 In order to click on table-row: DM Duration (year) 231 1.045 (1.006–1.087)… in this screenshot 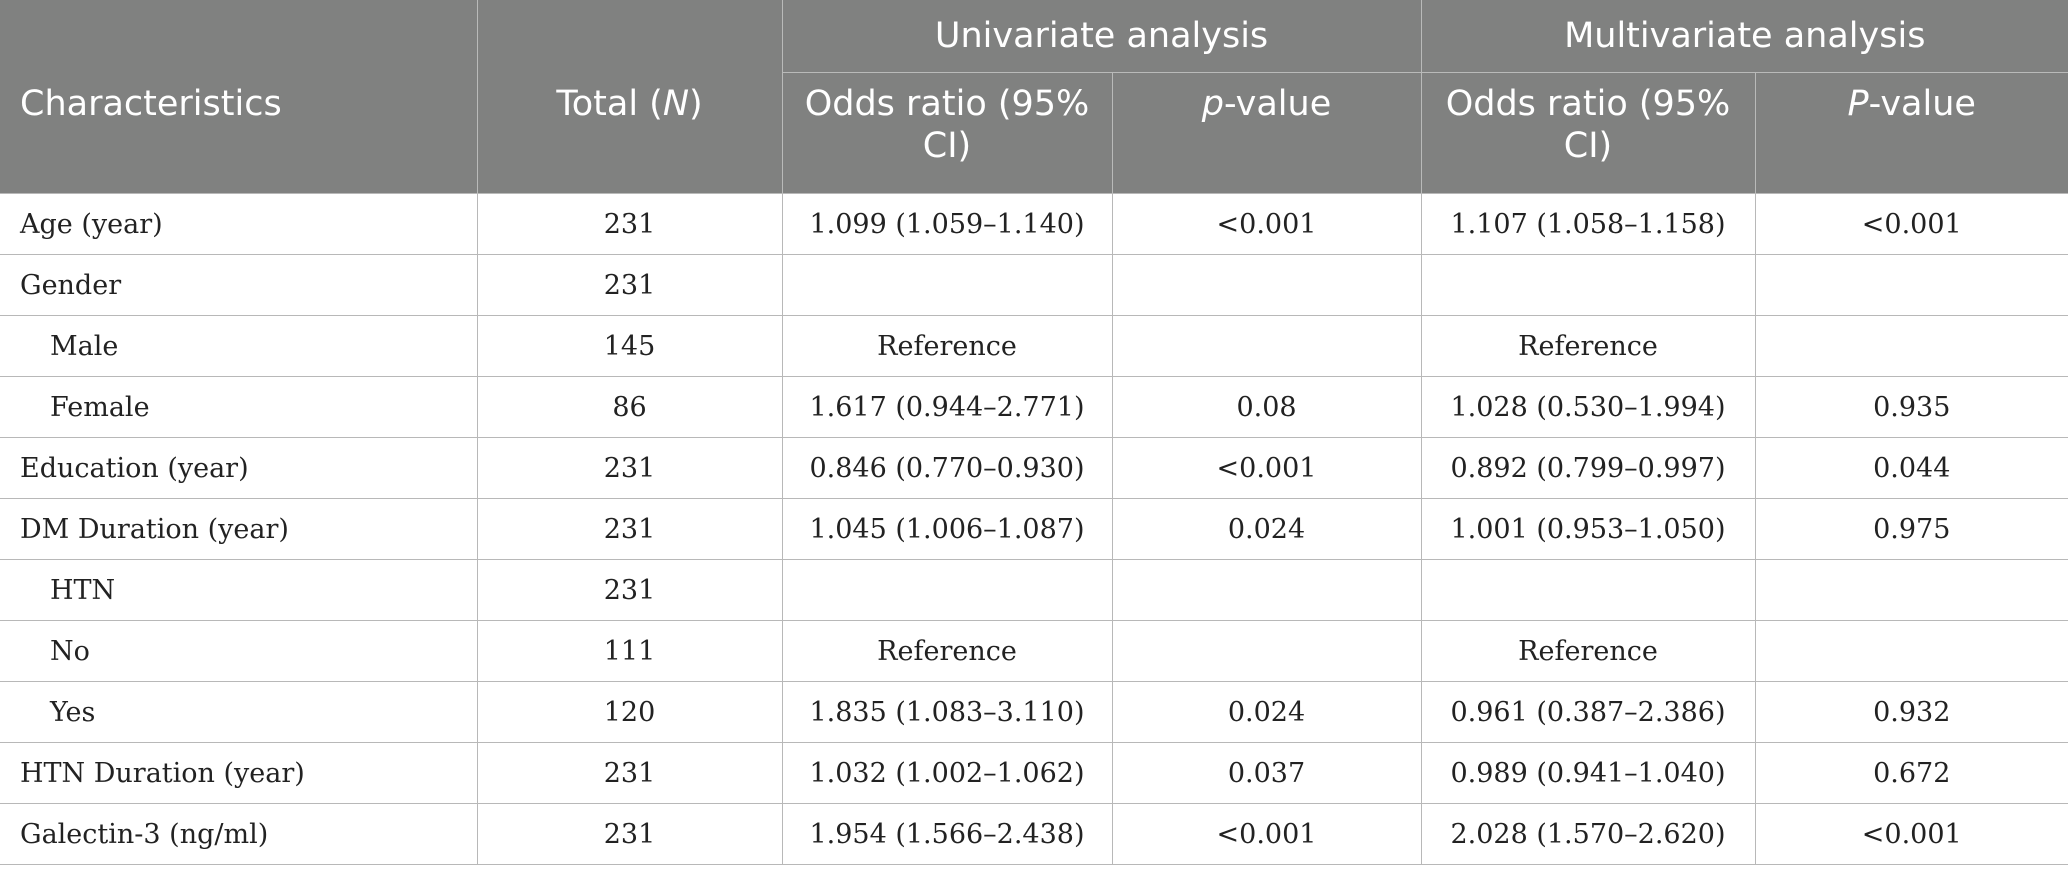, I will do `click(1034, 529)`.